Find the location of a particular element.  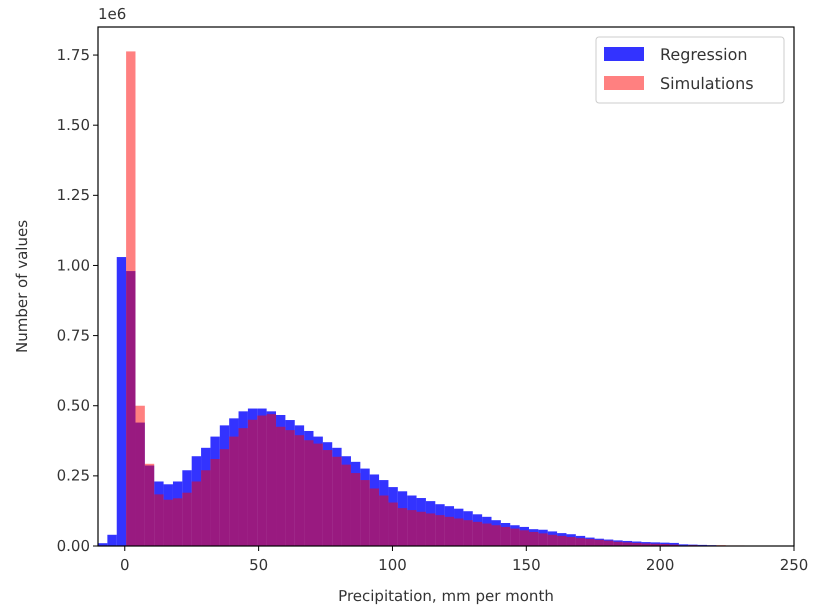

legend-label: Simulations is located at coordinates (707, 83).